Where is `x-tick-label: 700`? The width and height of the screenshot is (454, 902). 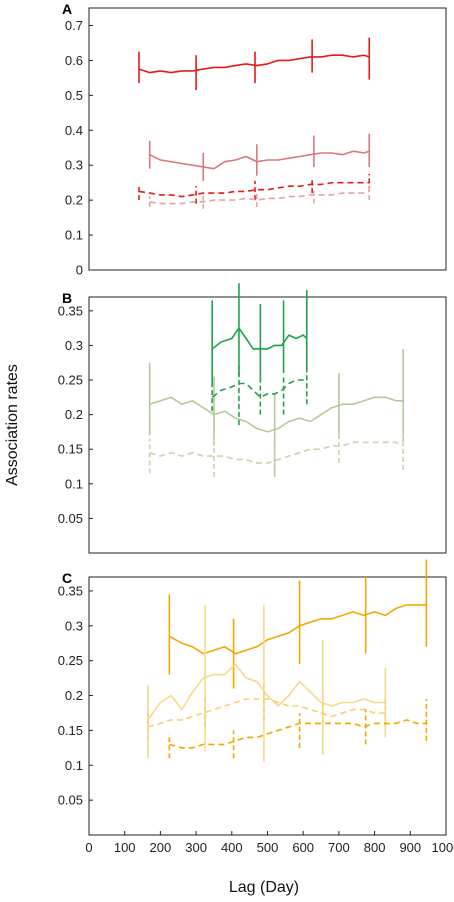
x-tick-label: 700 is located at coordinates (339, 847).